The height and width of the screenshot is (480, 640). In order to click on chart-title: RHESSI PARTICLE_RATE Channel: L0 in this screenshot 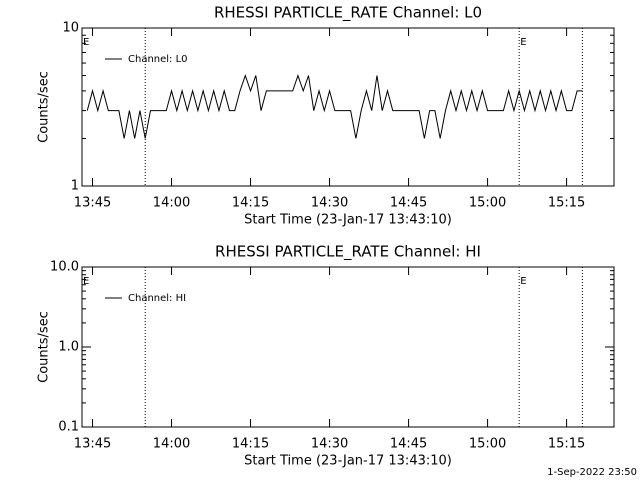, I will do `click(348, 13)`.